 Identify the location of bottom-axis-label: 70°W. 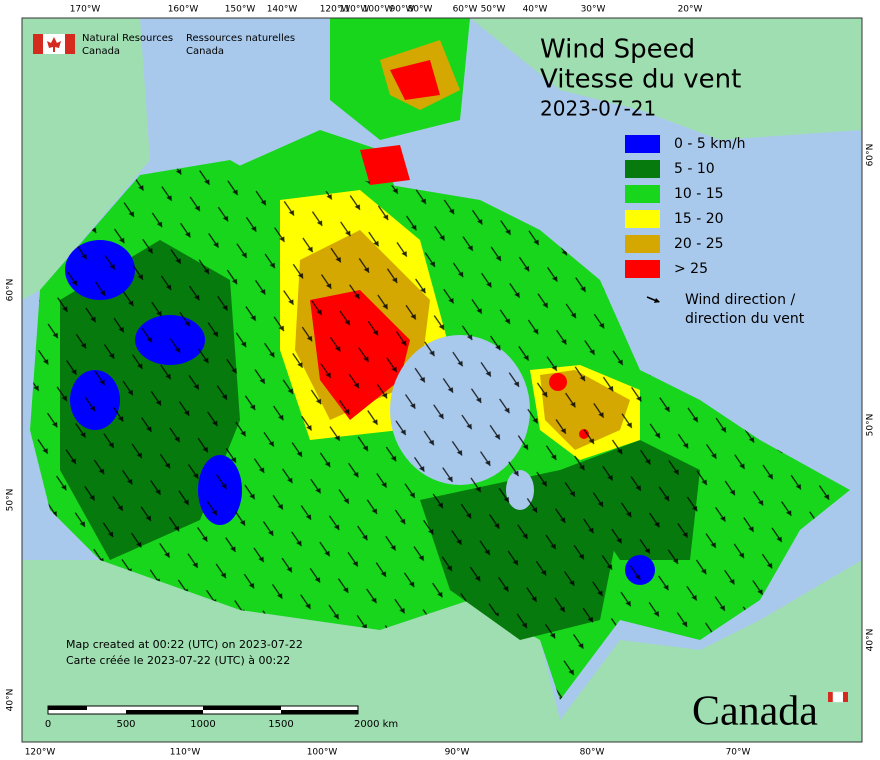
(738, 753).